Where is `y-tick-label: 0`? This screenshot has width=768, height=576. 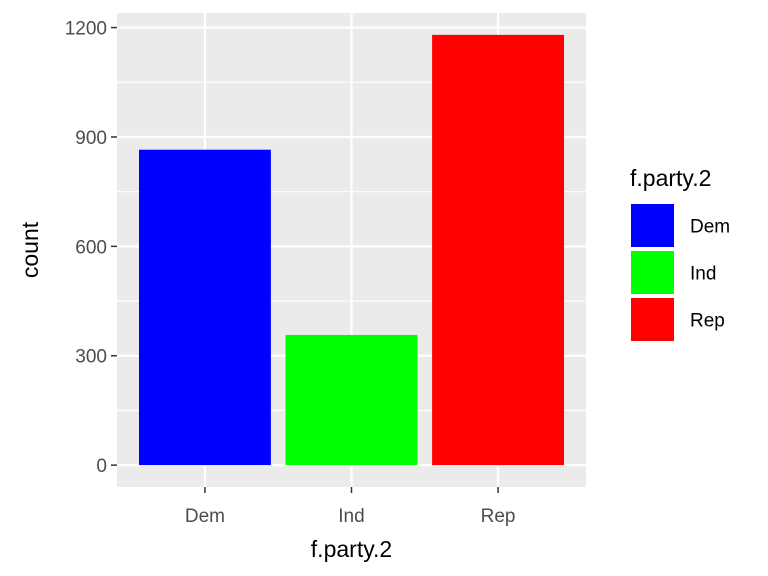 y-tick-label: 0 is located at coordinates (101, 466).